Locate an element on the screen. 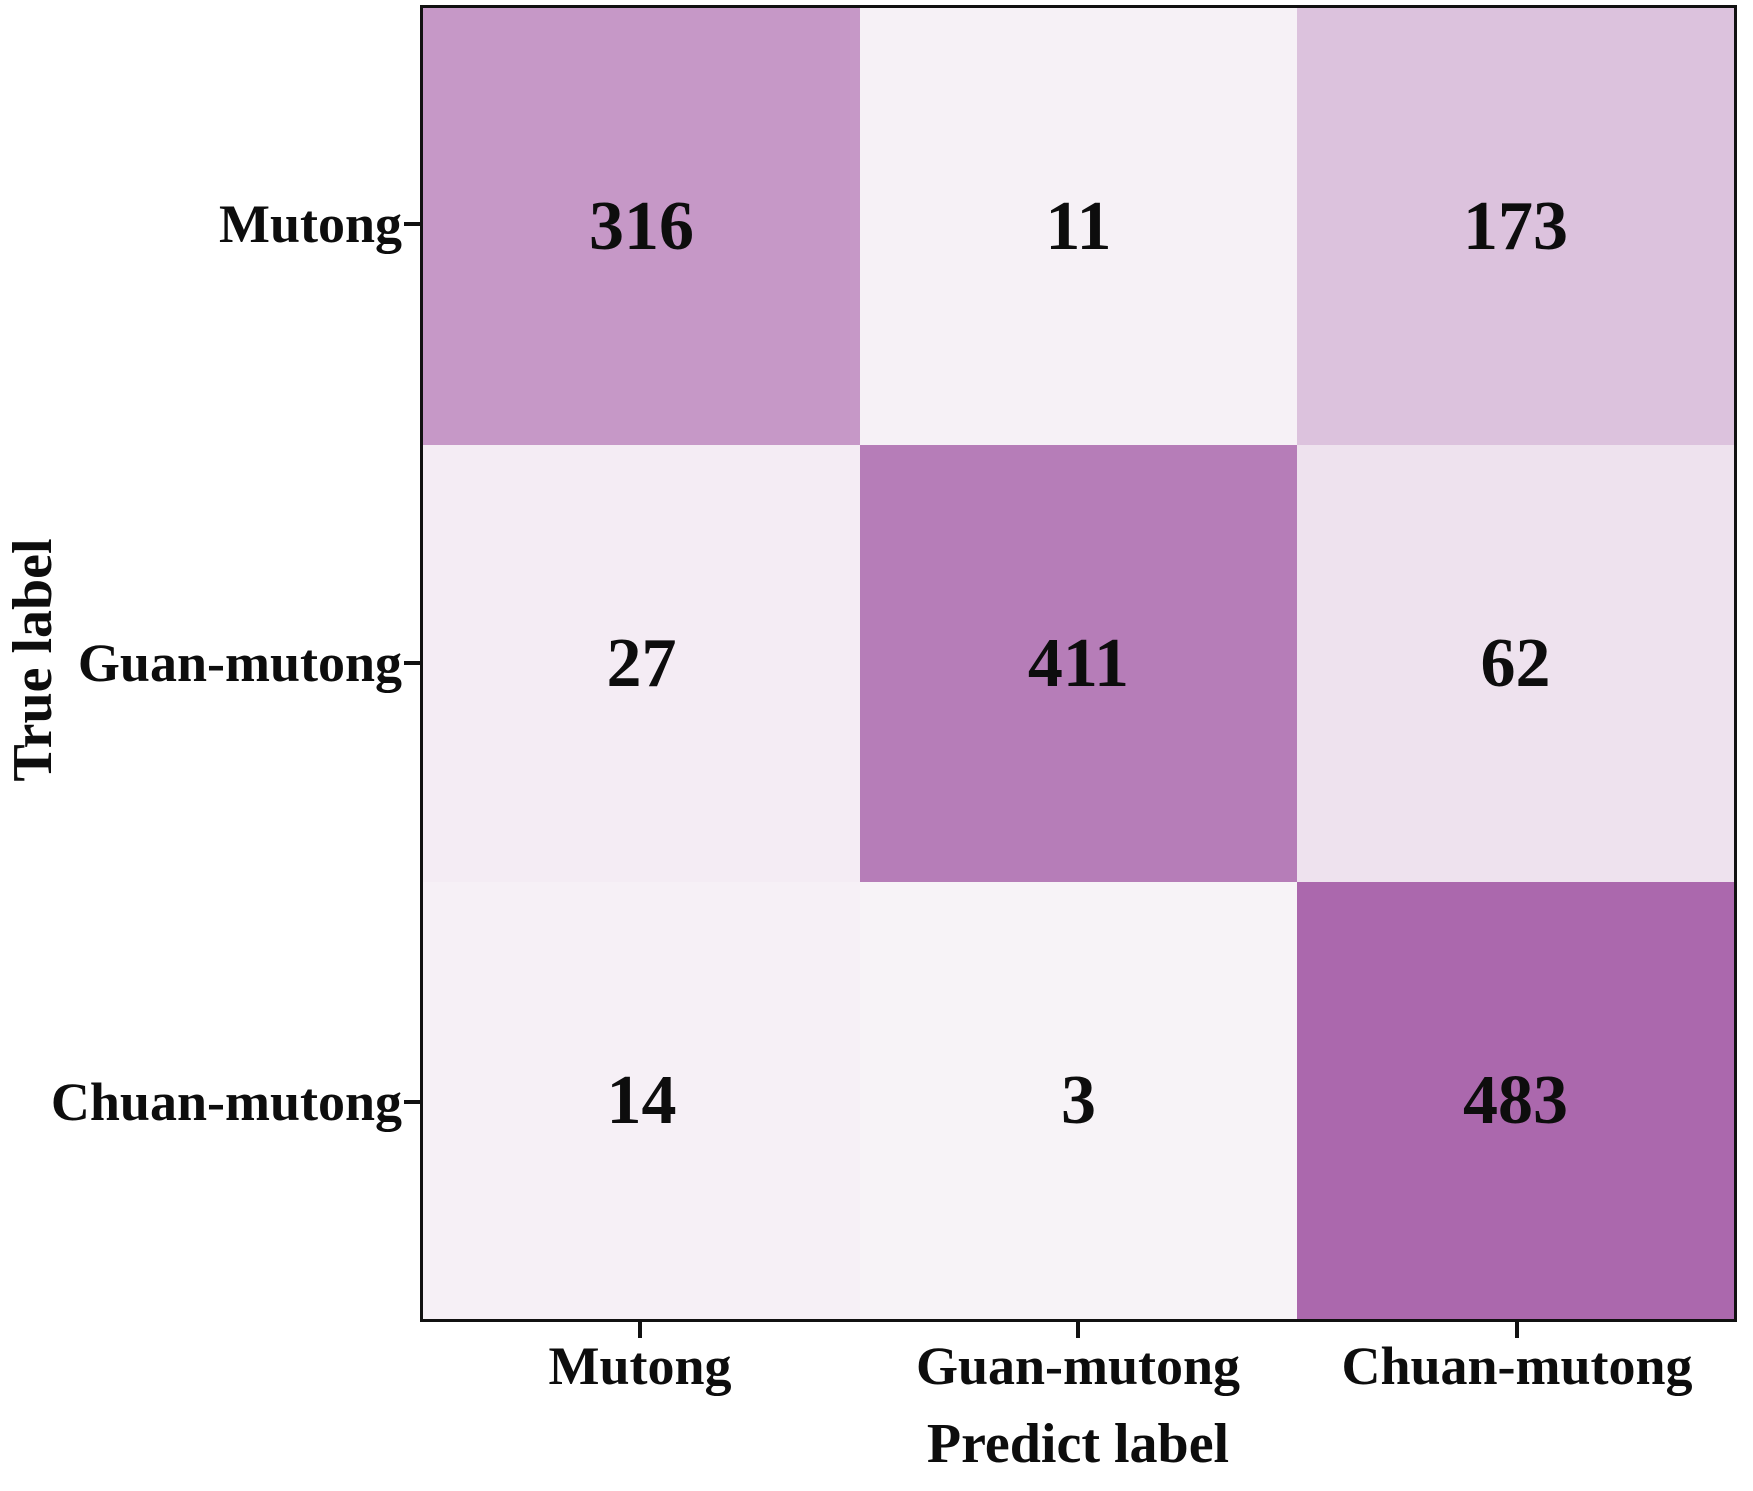  matrix-cell: 411 is located at coordinates (1078, 663).